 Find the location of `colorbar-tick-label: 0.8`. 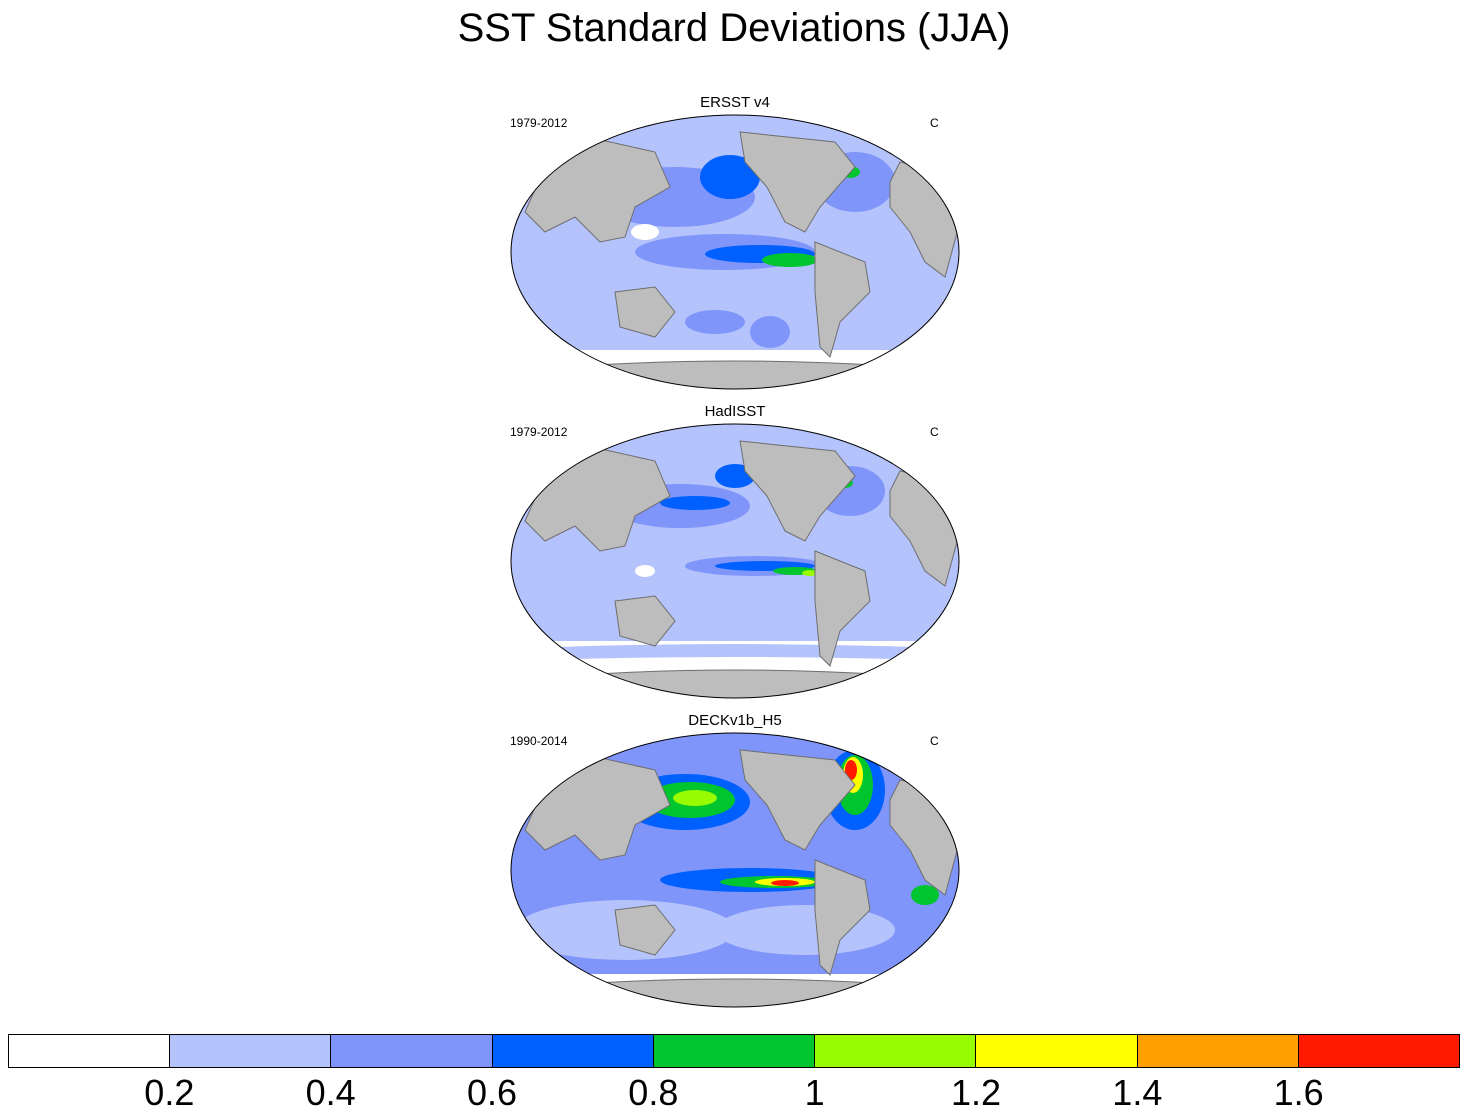

colorbar-tick-label: 0.8 is located at coordinates (653, 1092).